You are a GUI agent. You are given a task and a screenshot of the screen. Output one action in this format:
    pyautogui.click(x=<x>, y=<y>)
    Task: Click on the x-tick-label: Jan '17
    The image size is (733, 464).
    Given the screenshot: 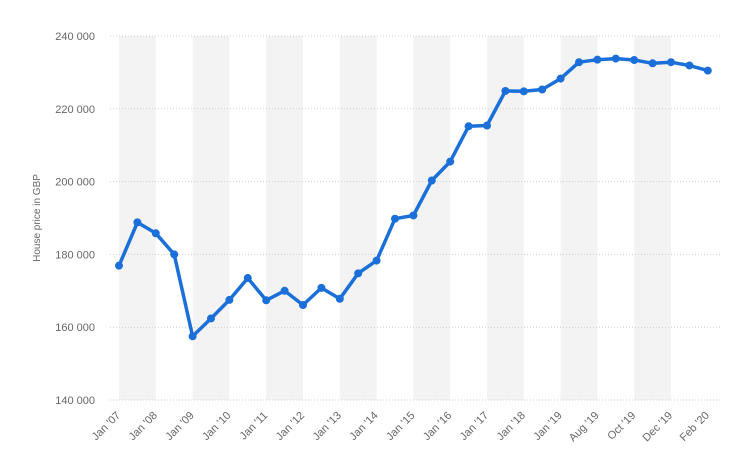 What is the action you would take?
    pyautogui.click(x=474, y=426)
    